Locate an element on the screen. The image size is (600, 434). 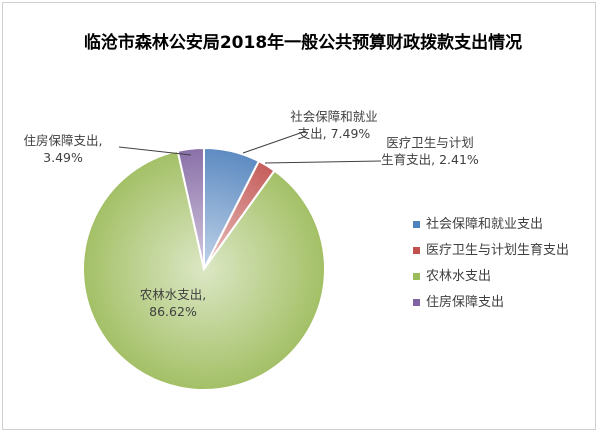
leader-lines is located at coordinates (250, 147).